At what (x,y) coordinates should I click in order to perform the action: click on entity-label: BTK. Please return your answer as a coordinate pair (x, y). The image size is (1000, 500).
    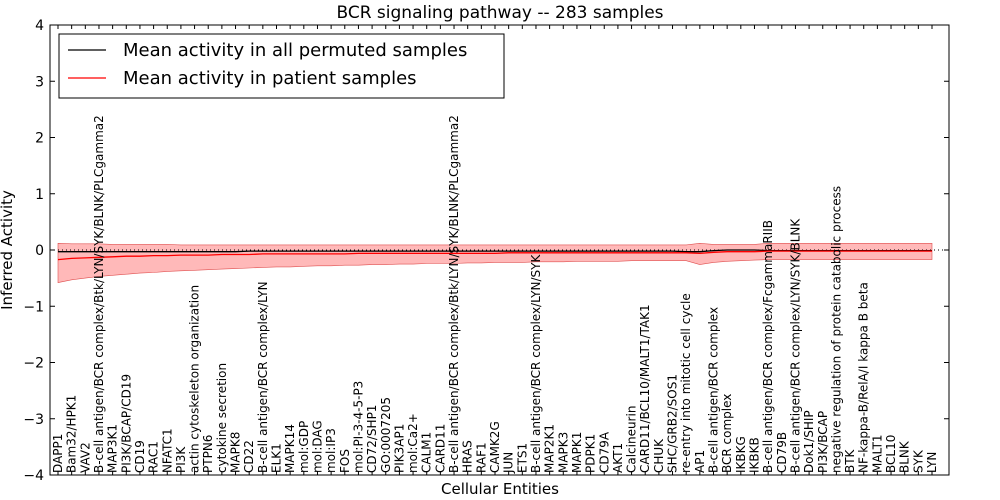
    Looking at the image, I should click on (850, 460).